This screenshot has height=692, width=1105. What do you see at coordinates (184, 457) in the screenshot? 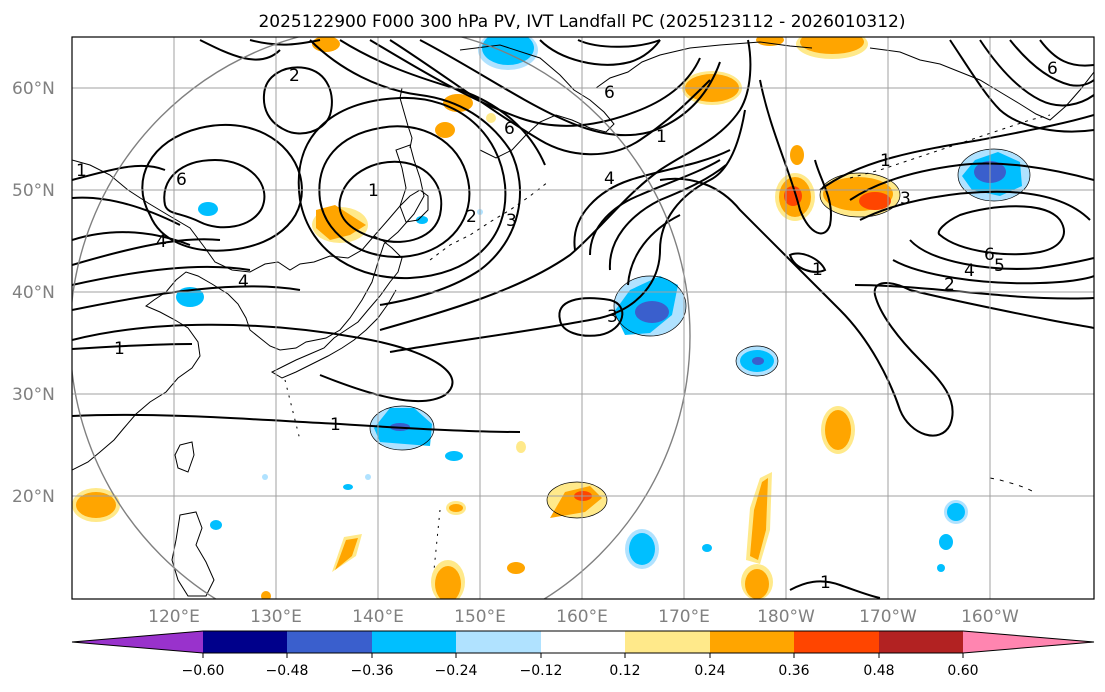
I see `taiwan-coast` at bounding box center [184, 457].